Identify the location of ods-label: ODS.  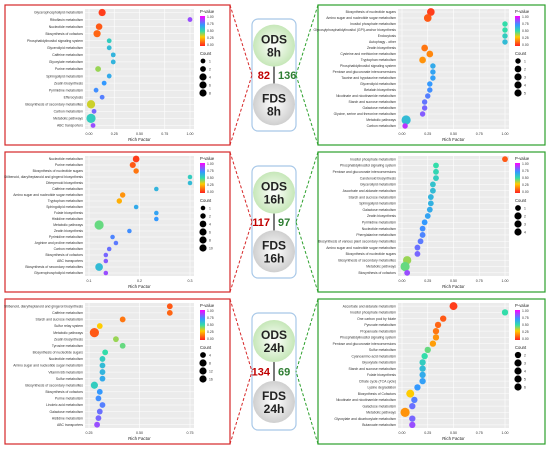
(274, 335).